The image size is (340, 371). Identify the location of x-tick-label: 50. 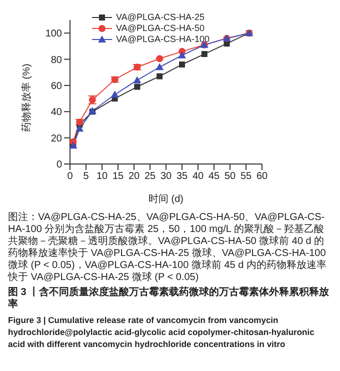
(230, 176).